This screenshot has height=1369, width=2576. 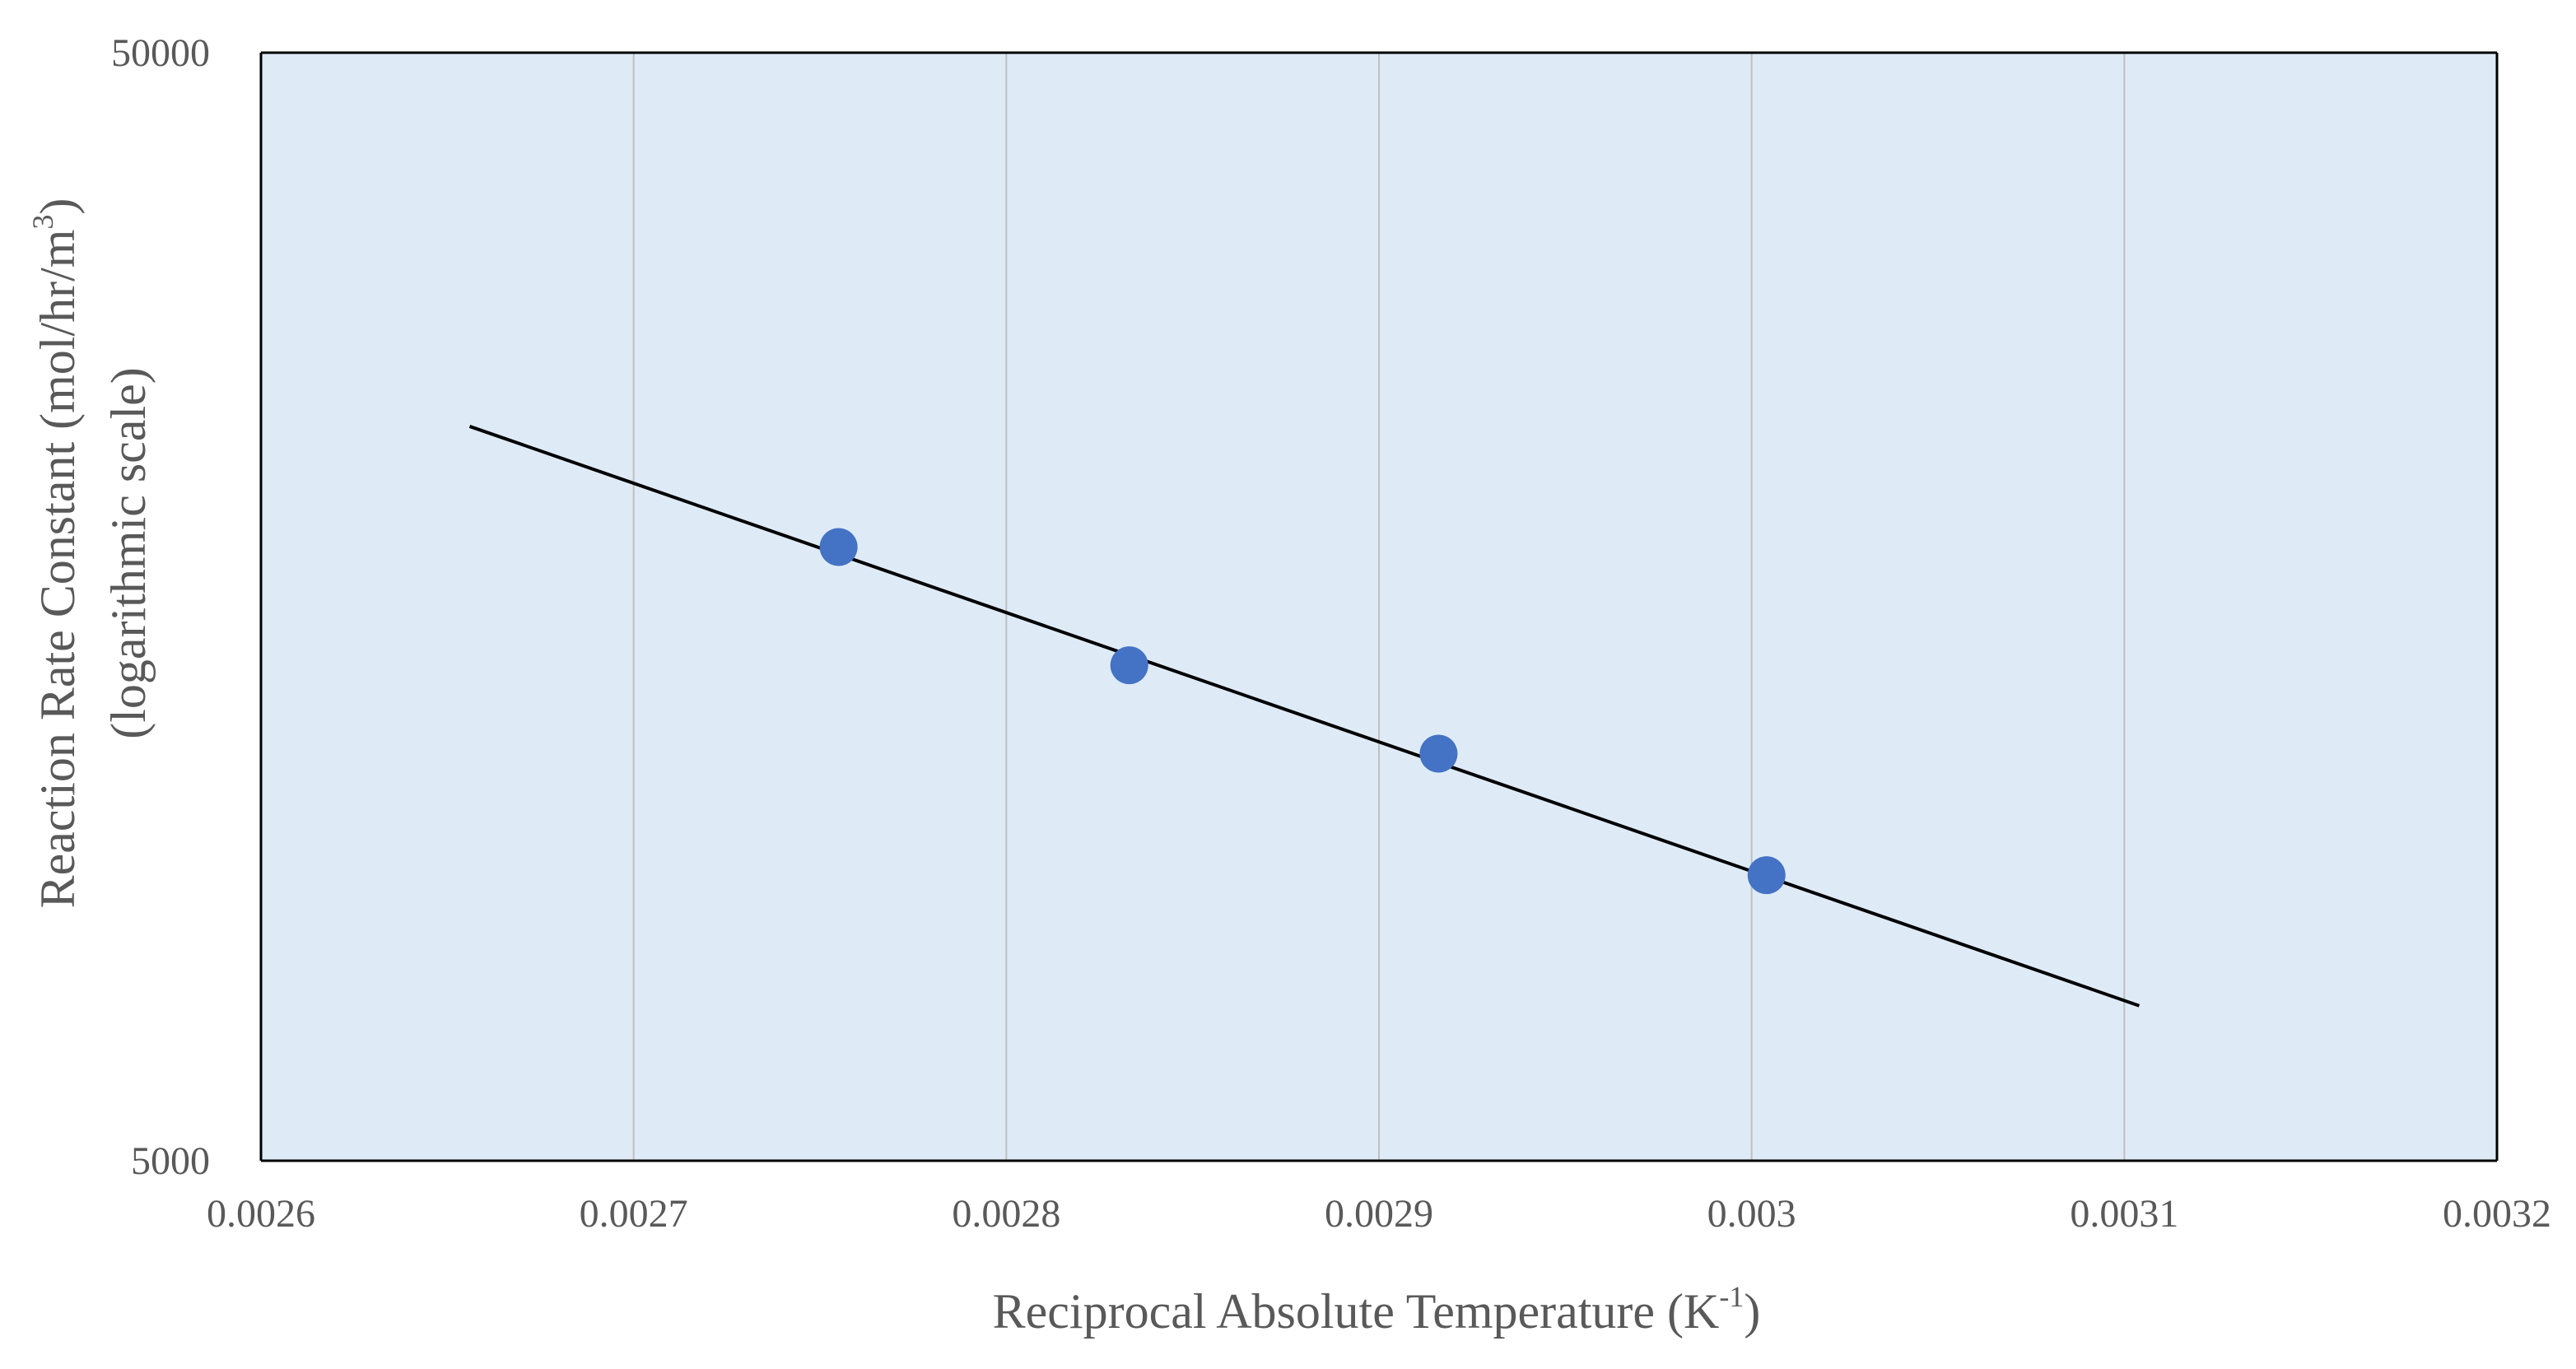 I want to click on x-tick-label: 0.0028, so click(x=1006, y=1214).